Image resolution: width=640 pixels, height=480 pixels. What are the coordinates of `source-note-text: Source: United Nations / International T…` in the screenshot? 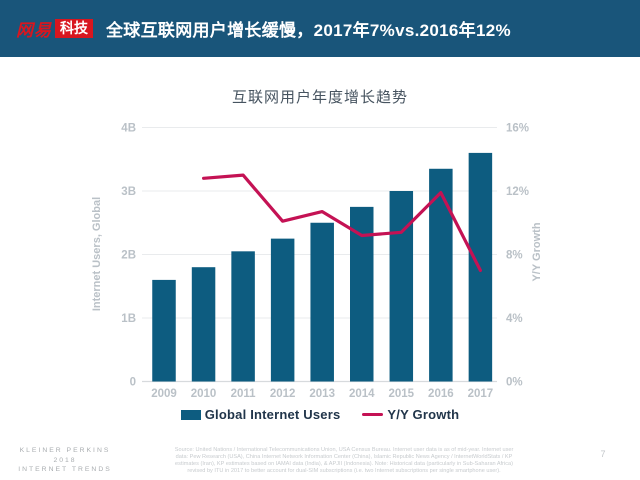 It's located at (344, 460).